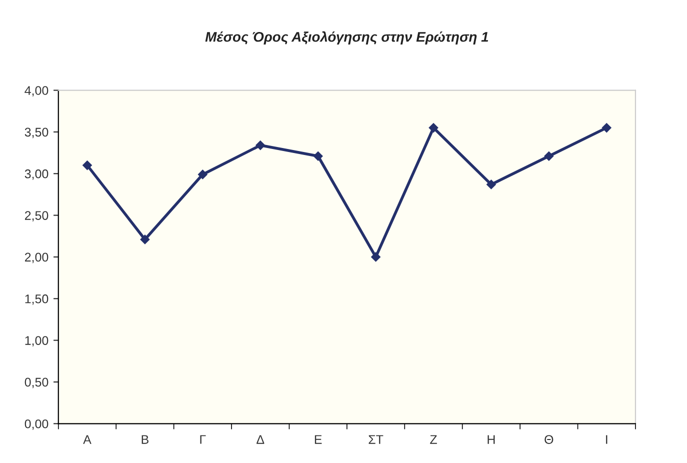 The image size is (687, 463). Describe the element at coordinates (87, 439) in the screenshot. I see `x-tick-label: Α` at that location.